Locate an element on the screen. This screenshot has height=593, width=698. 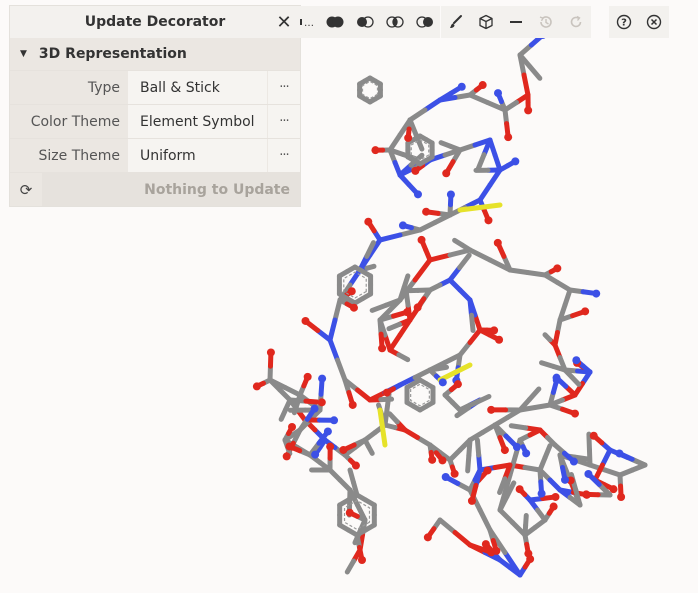
color-theme-select: Element Symbol is located at coordinates (197, 121).